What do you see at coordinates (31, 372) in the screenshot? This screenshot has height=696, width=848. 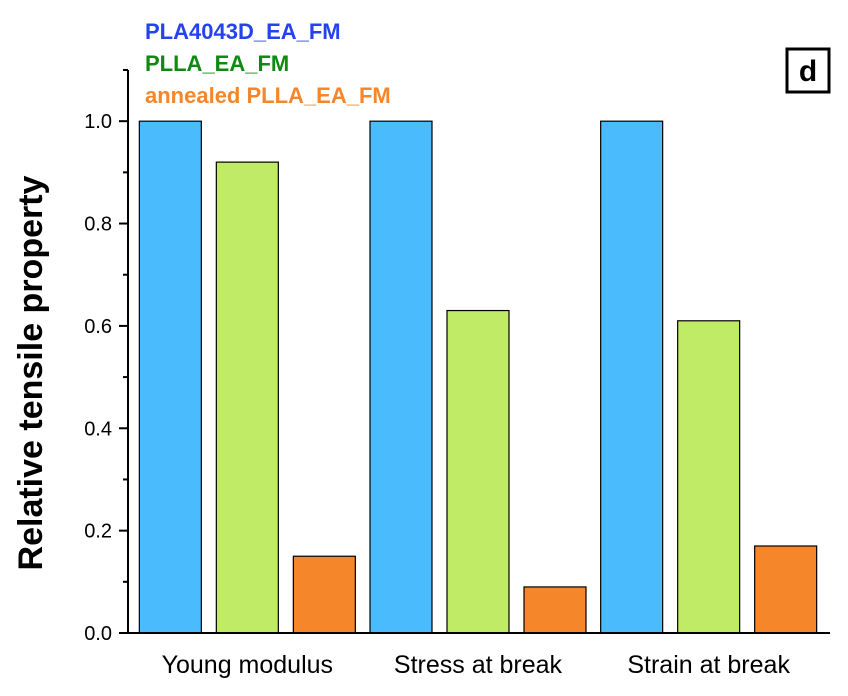 I see `y-axis-title: Relative tensile property` at bounding box center [31, 372].